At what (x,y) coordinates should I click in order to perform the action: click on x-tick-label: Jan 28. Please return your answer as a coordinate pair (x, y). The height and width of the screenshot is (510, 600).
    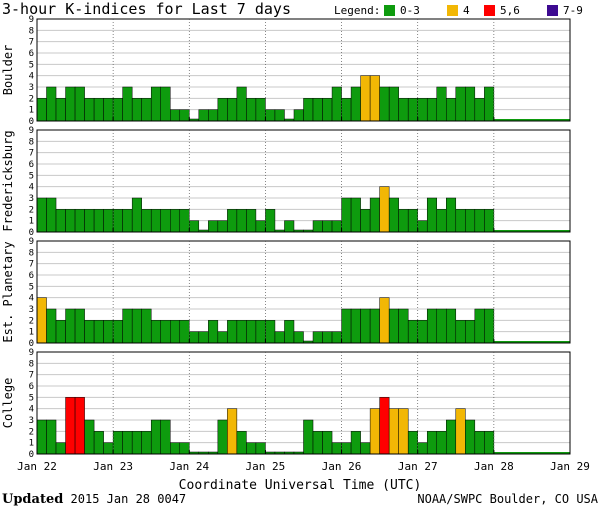
    Looking at the image, I should click on (494, 466).